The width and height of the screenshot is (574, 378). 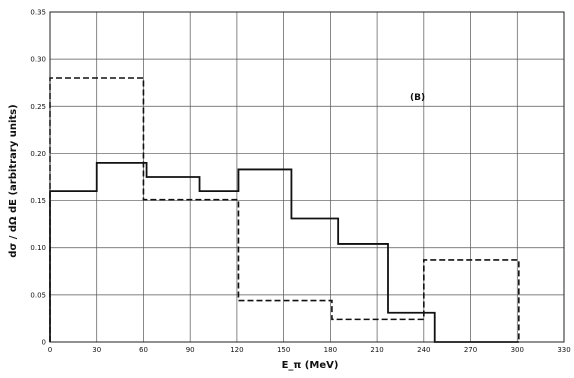 What do you see at coordinates (417, 98) in the screenshot?
I see `annotation-label: (B)` at bounding box center [417, 98].